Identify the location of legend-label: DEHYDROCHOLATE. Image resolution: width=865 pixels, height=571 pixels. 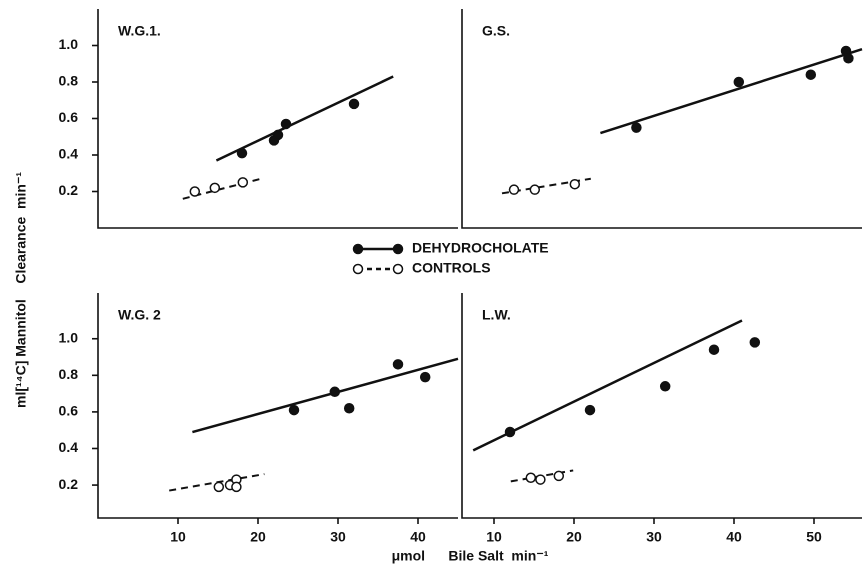
(480, 248).